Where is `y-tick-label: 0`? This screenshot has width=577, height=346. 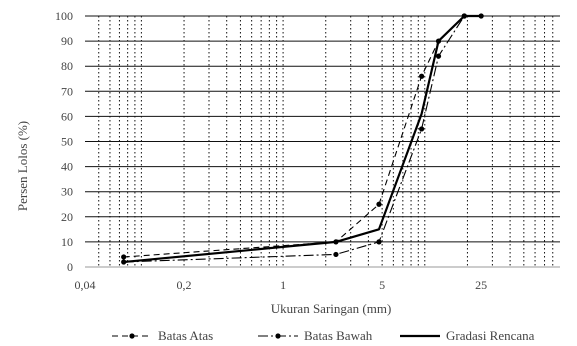
y-tick-label: 0 is located at coordinates (70, 267).